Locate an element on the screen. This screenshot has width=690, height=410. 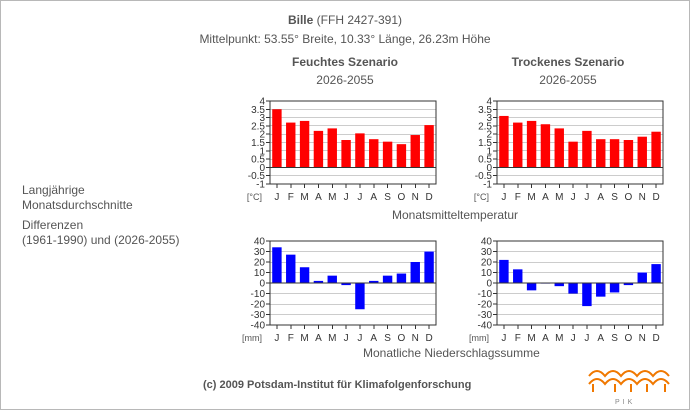
chart-prec-dry-xtick-label: F is located at coordinates (518, 338).